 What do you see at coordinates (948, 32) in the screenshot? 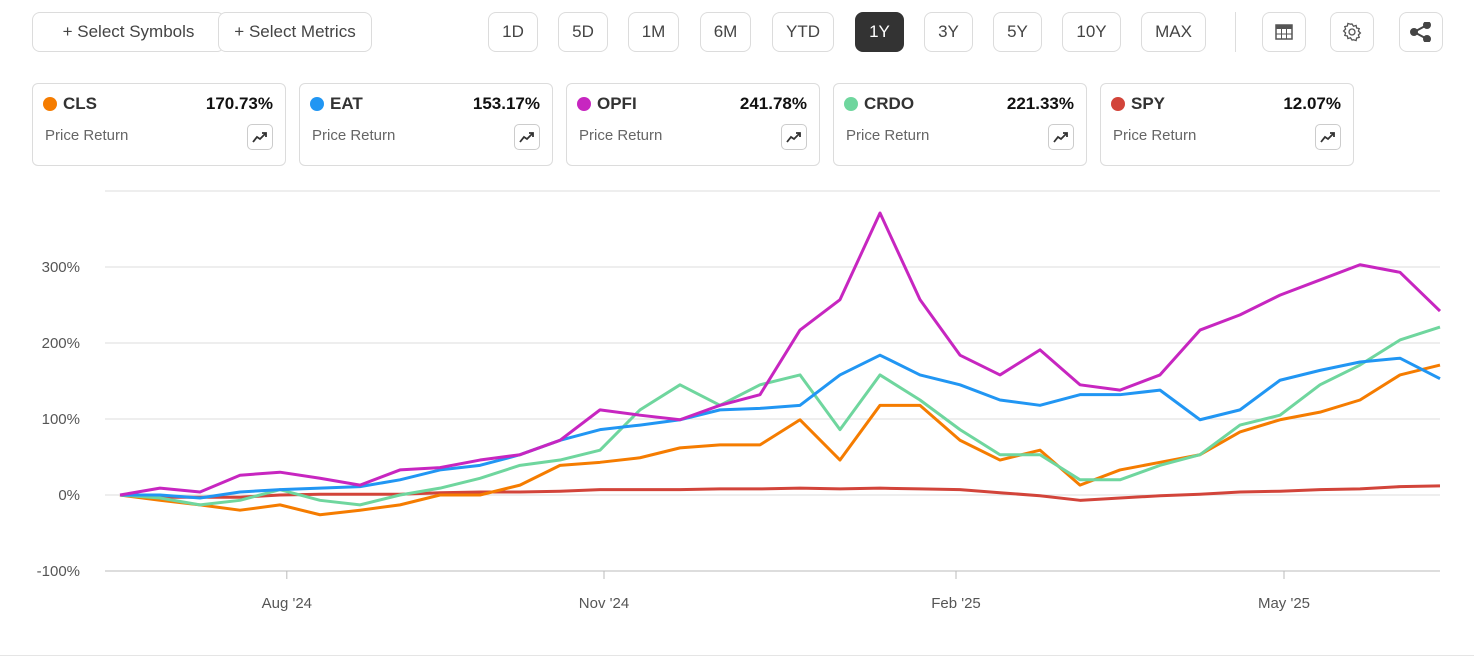
I see `range-button-3y: 3Y` at bounding box center [948, 32].